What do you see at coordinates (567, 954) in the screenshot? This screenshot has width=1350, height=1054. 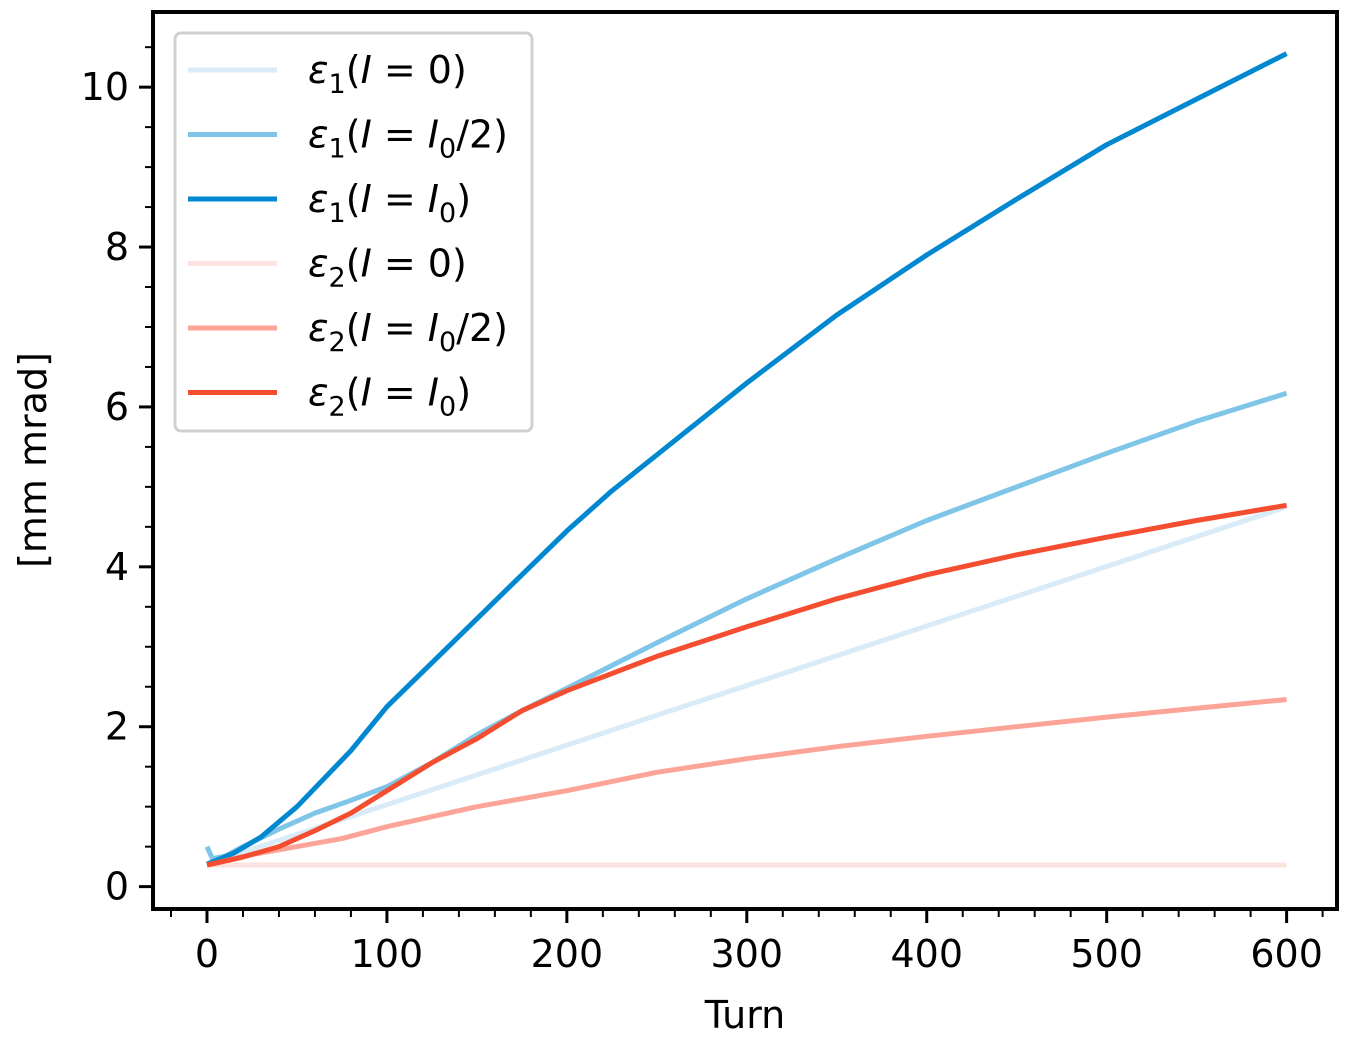 I see `x-tick-label: 200` at bounding box center [567, 954].